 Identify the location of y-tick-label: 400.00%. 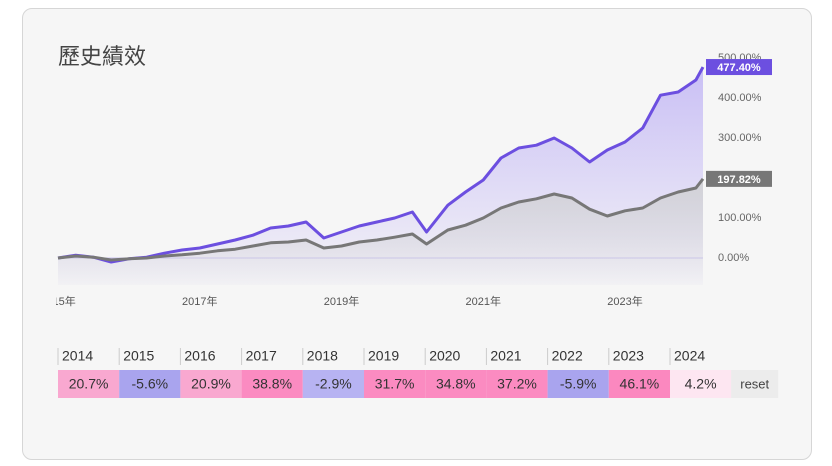
(740, 98).